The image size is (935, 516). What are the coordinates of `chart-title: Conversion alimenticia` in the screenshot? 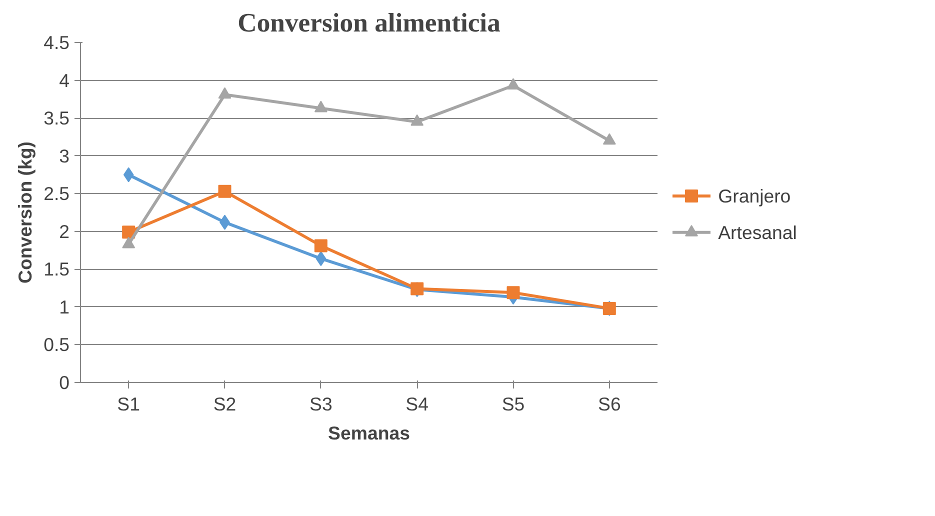 It's located at (369, 23).